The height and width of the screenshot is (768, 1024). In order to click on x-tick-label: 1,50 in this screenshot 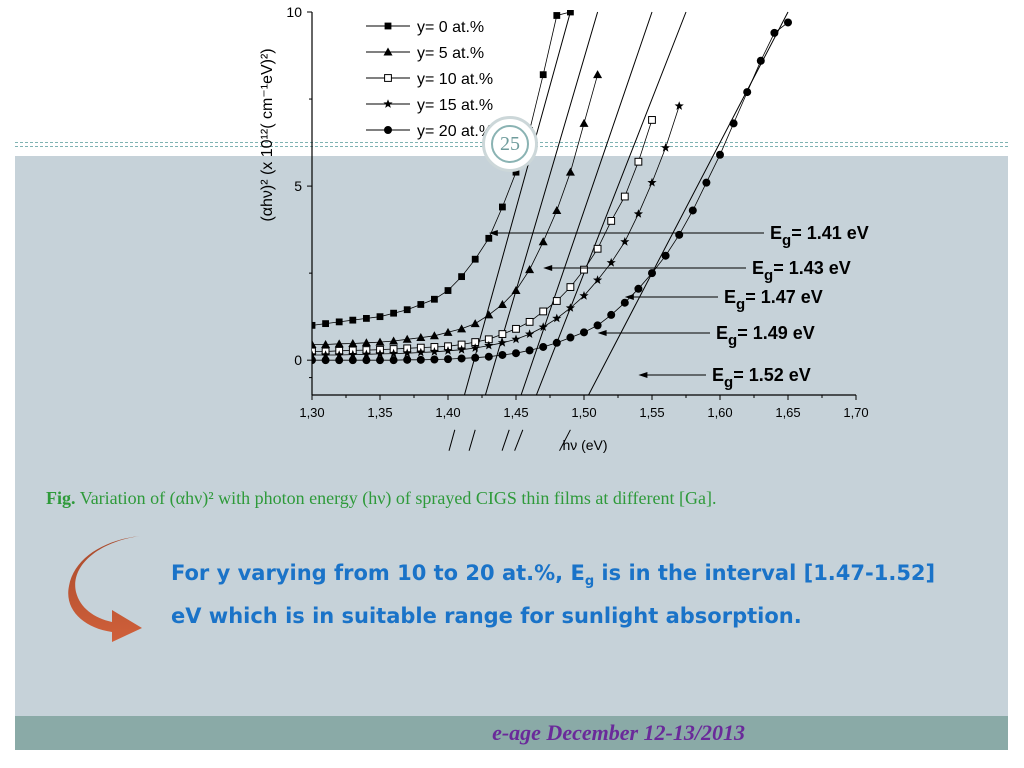, I will do `click(583, 412)`.